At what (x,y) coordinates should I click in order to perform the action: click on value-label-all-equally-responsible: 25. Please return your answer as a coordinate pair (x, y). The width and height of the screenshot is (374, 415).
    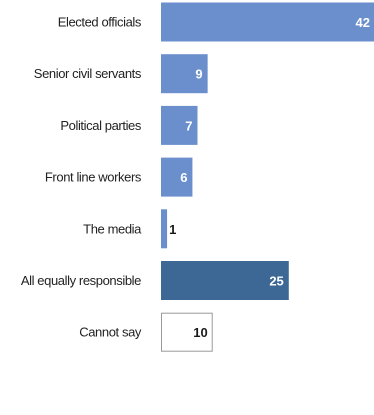
    Looking at the image, I should click on (276, 281).